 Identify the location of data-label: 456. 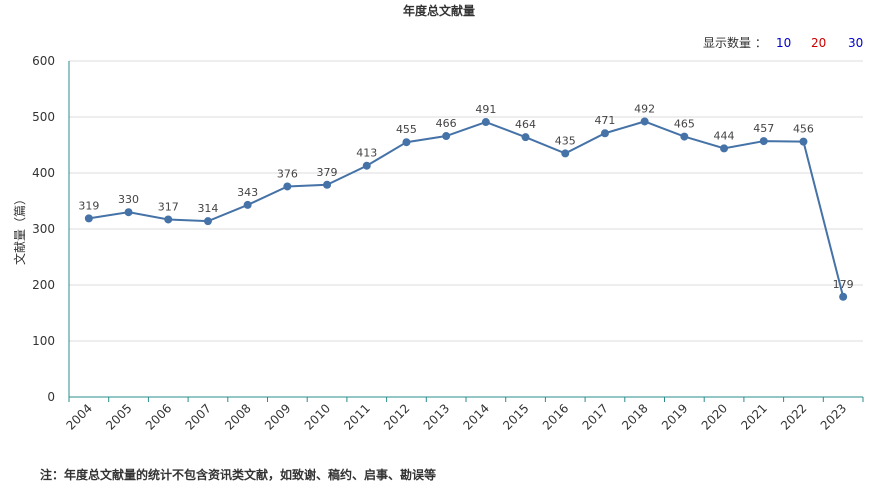
(803, 129).